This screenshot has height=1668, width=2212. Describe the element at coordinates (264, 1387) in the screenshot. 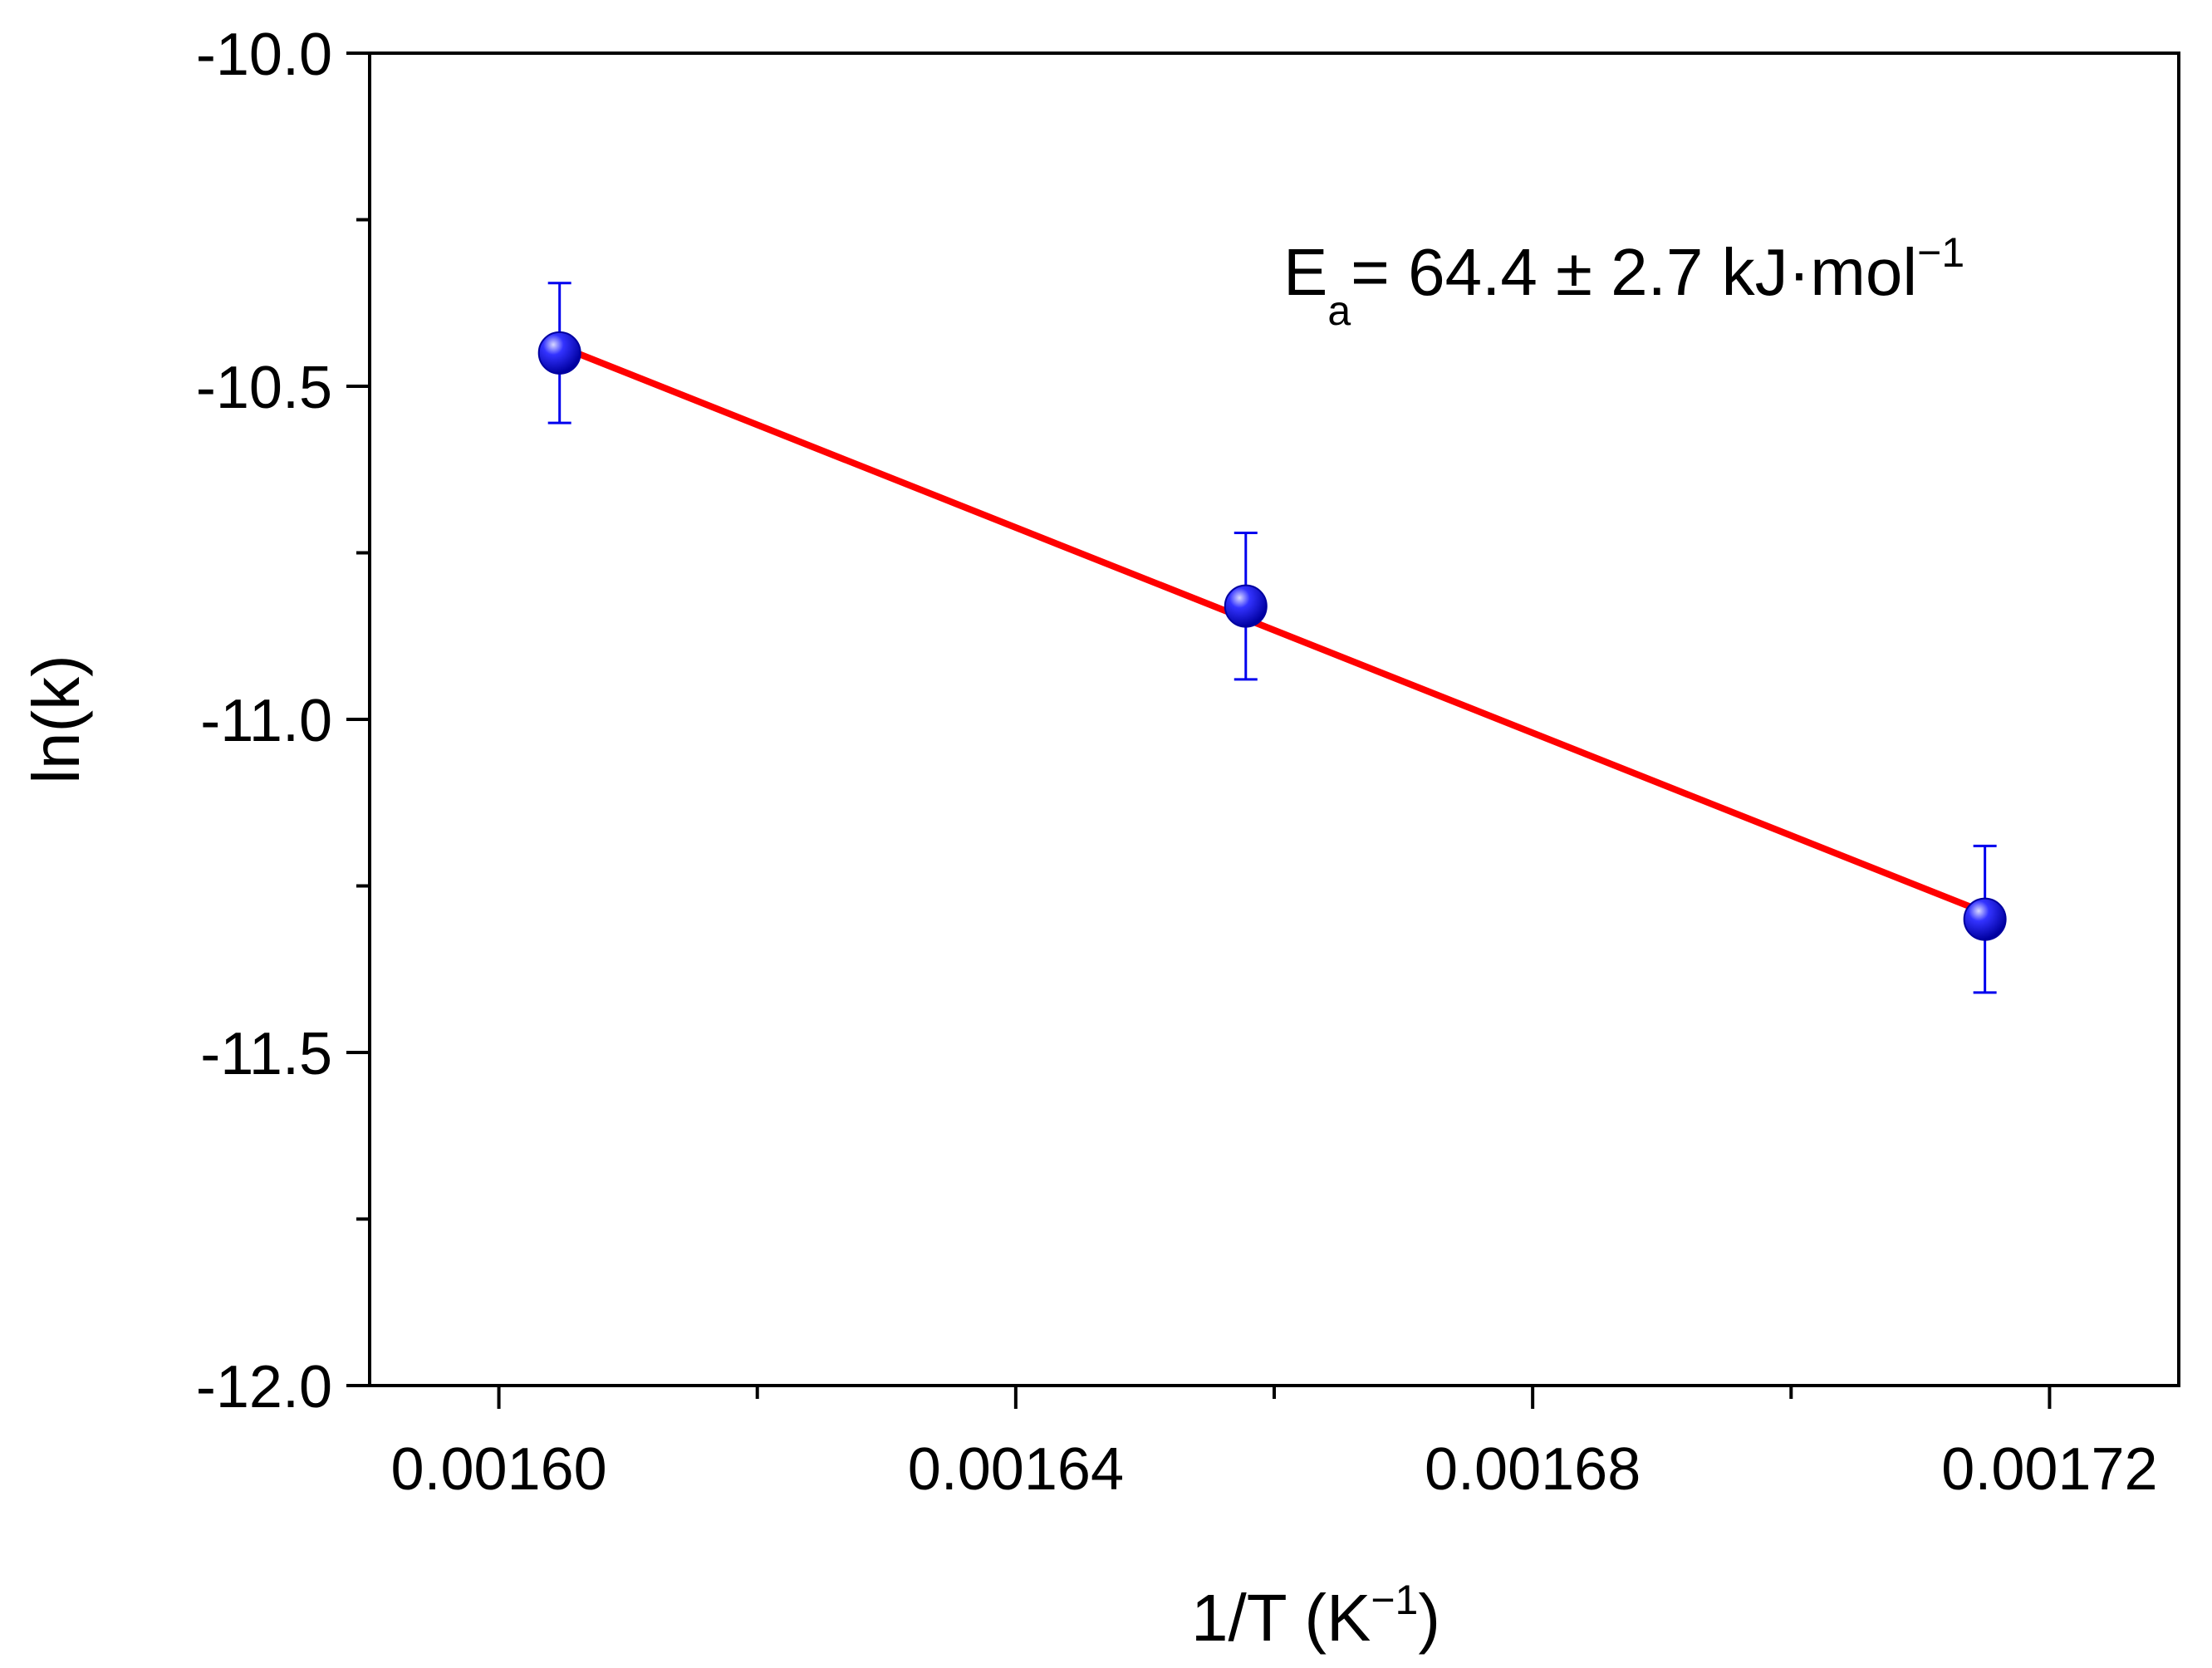

I see `y-tick-label: -12.0` at that location.